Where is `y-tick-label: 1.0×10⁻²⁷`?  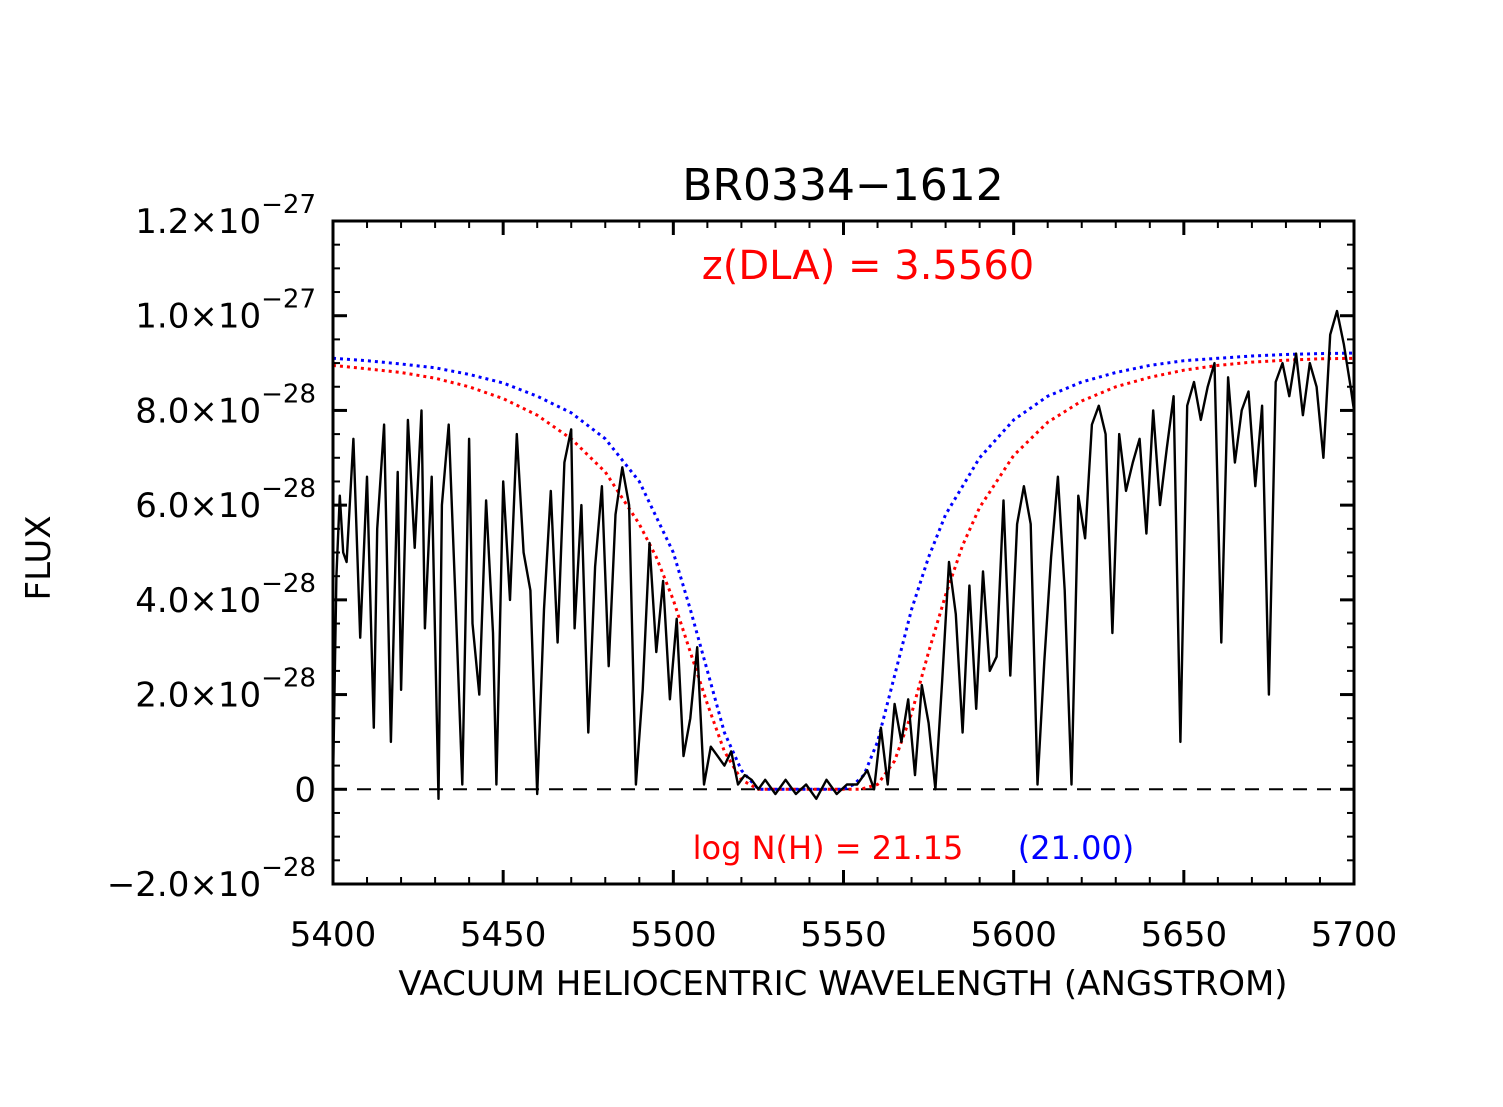
y-tick-label: 1.0×10⁻²⁷ is located at coordinates (225, 311).